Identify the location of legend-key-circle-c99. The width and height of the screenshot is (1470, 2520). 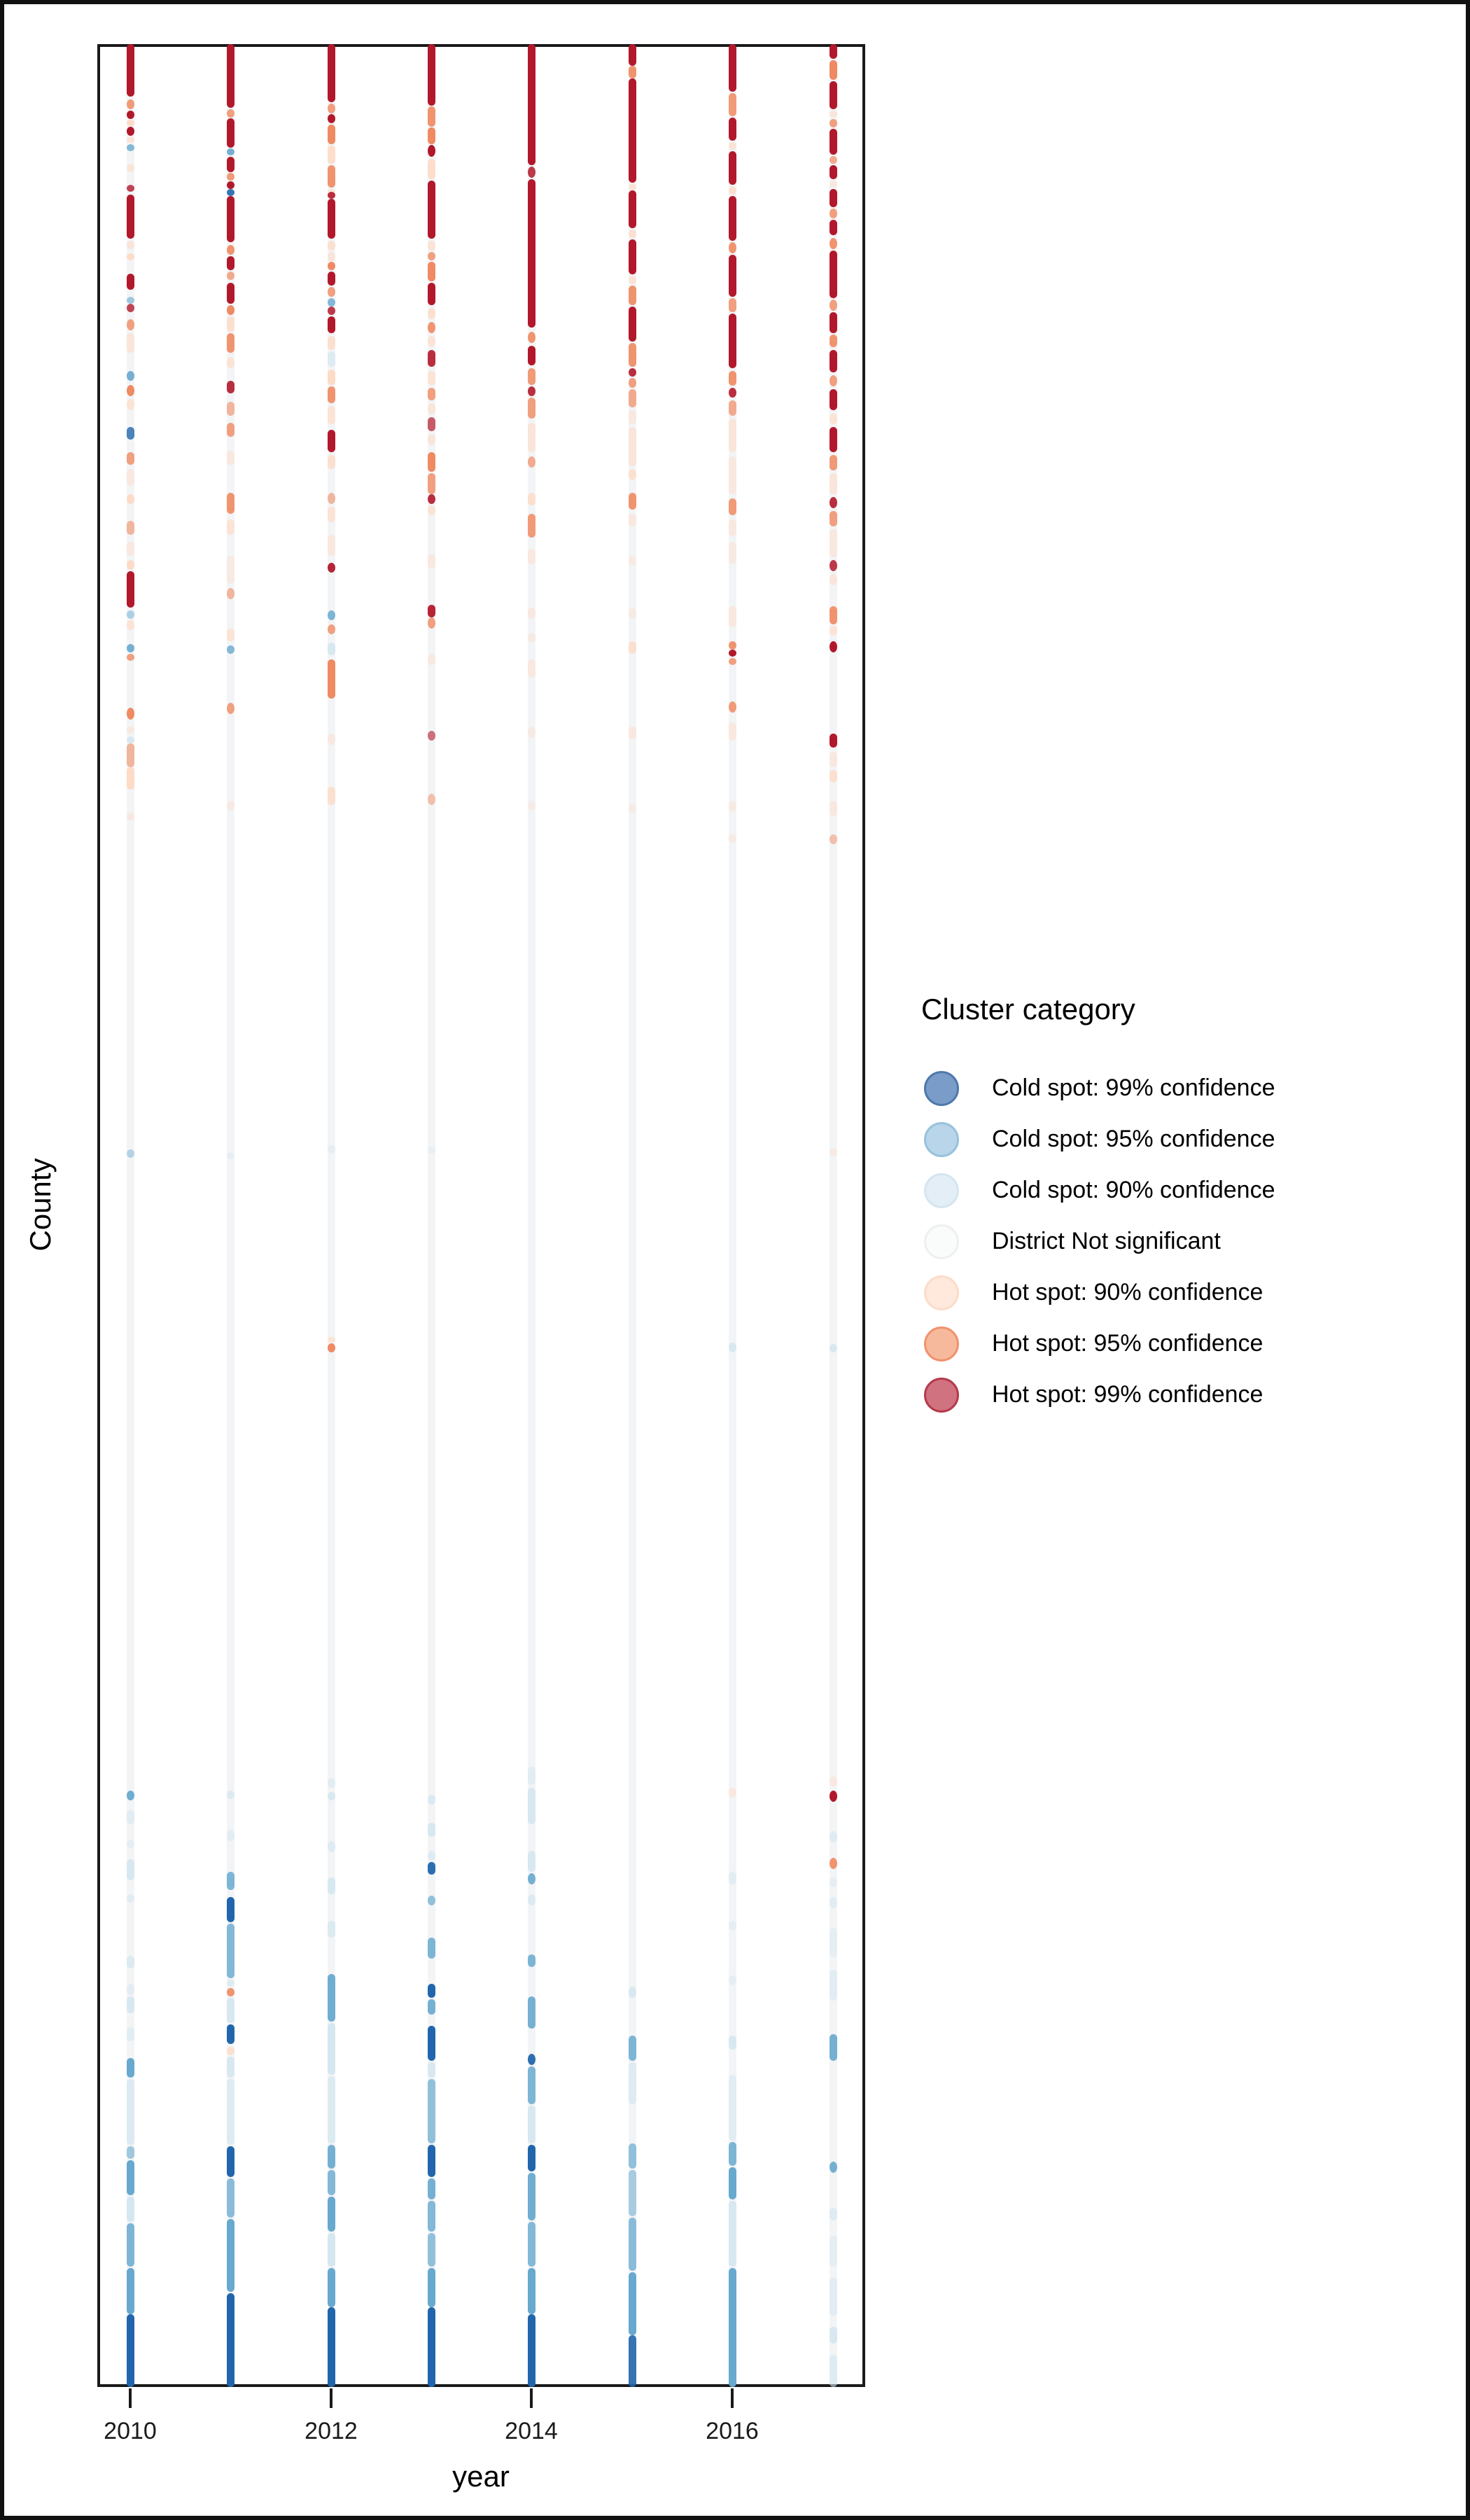
(941, 1088).